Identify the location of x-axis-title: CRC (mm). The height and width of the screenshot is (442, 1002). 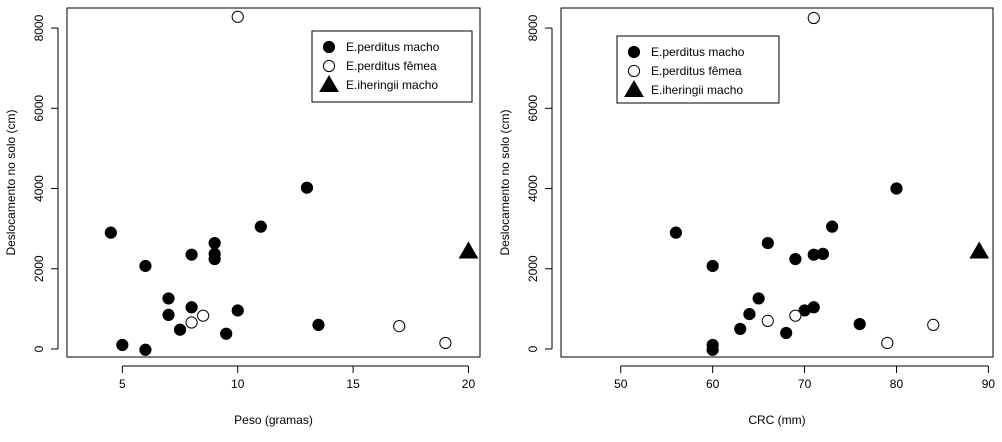
(776, 420).